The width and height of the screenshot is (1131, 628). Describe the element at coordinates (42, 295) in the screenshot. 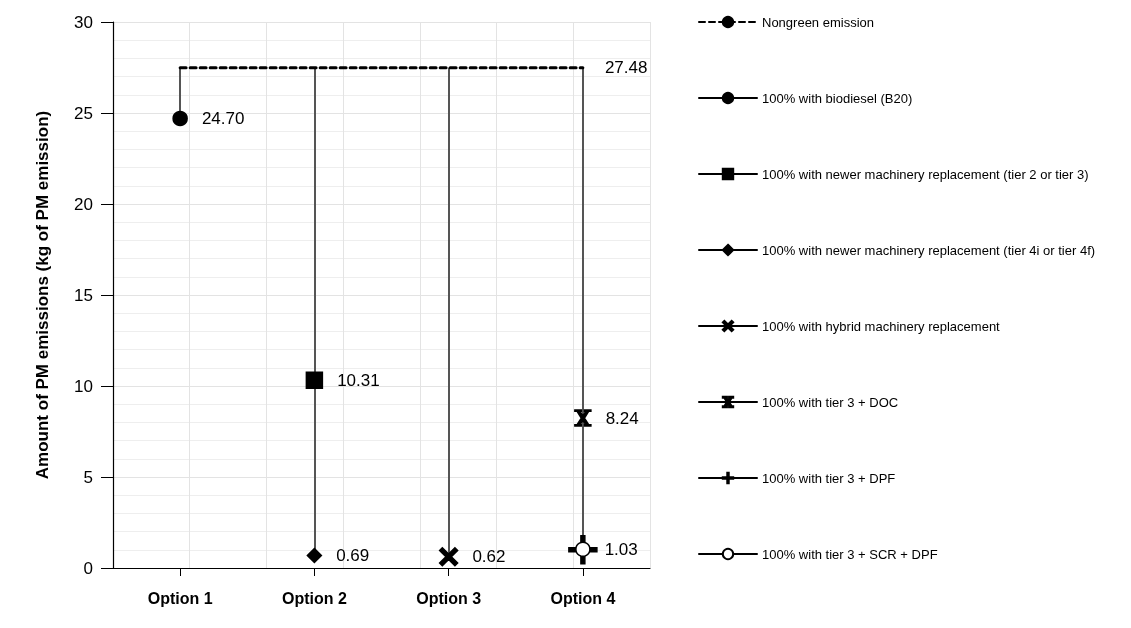

I see `y-axis-title: Amount of PM emissions (kg of PM emission)` at that location.